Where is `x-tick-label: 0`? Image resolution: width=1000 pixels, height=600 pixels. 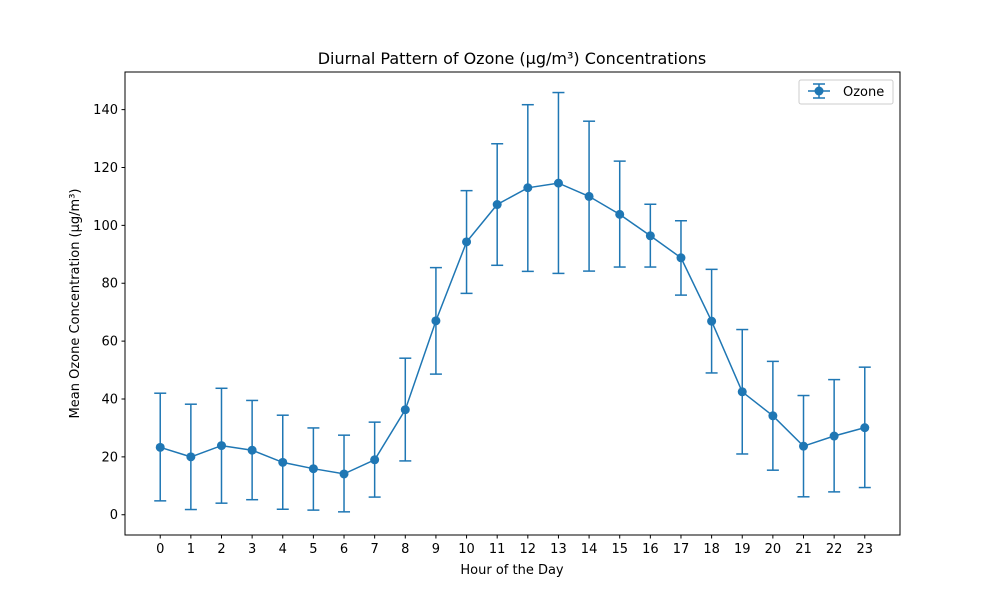
x-tick-label: 0 is located at coordinates (160, 549).